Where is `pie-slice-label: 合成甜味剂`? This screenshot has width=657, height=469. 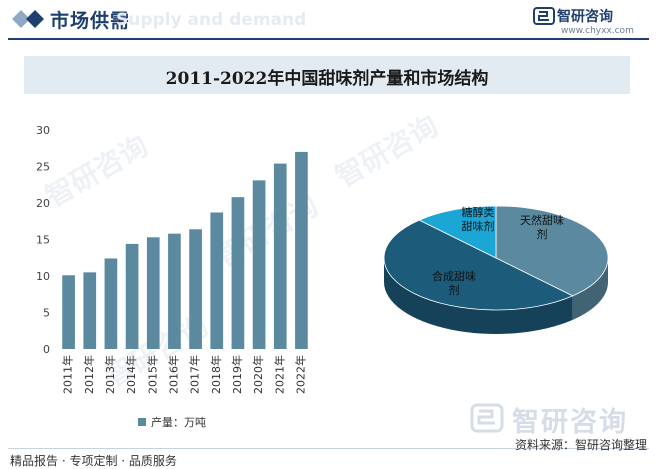 pie-slice-label: 合成甜味剂 is located at coordinates (454, 283).